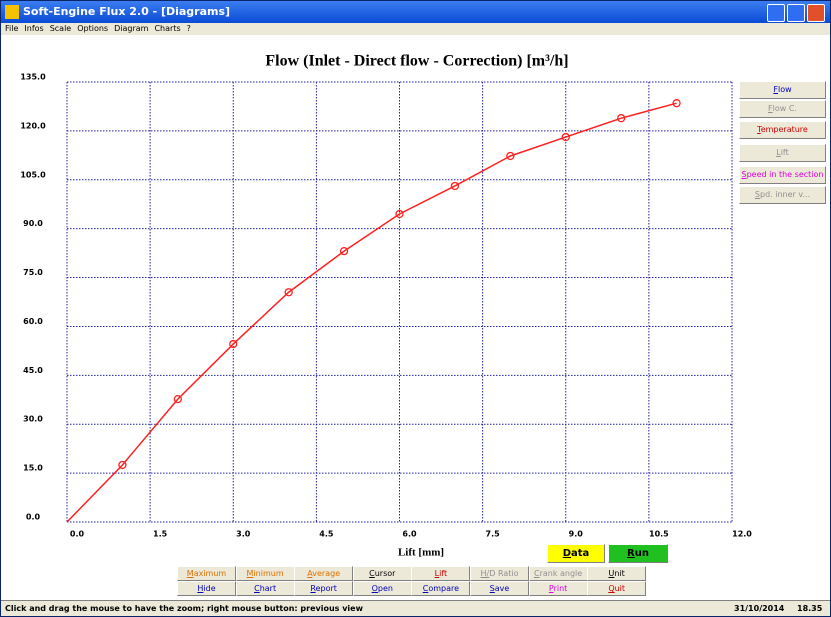 Image resolution: width=831 pixels, height=617 pixels. Describe the element at coordinates (167, 28) in the screenshot. I see `menu-item: Charts` at that location.